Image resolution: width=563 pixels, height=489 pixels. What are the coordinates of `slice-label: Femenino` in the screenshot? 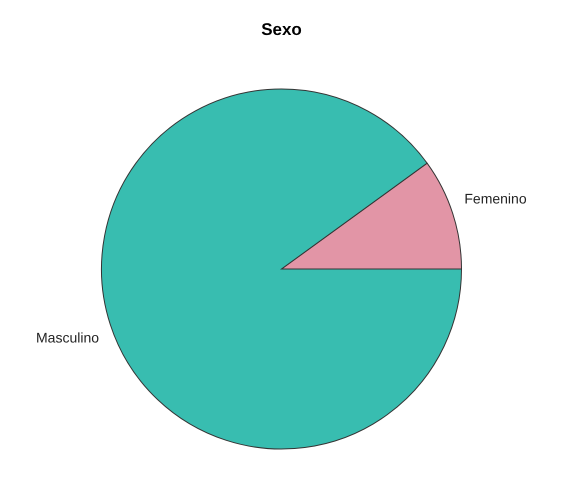 It's located at (495, 198).